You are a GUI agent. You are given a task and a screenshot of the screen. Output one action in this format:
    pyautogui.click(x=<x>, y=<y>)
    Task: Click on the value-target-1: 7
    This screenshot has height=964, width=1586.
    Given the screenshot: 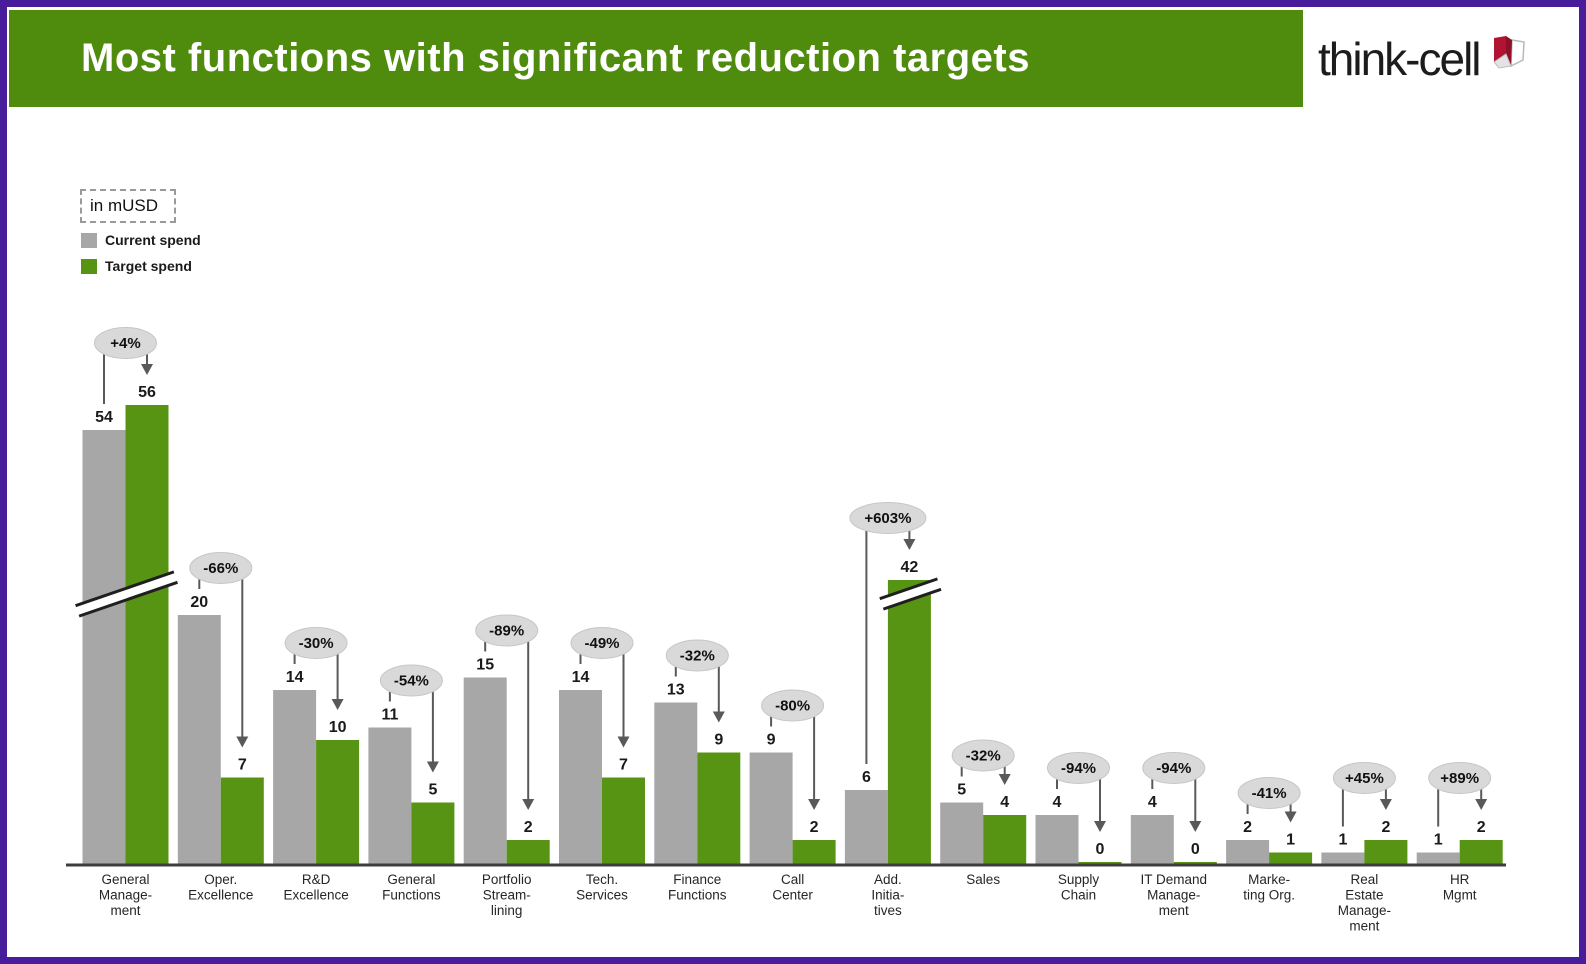 What is the action you would take?
    pyautogui.click(x=242, y=765)
    